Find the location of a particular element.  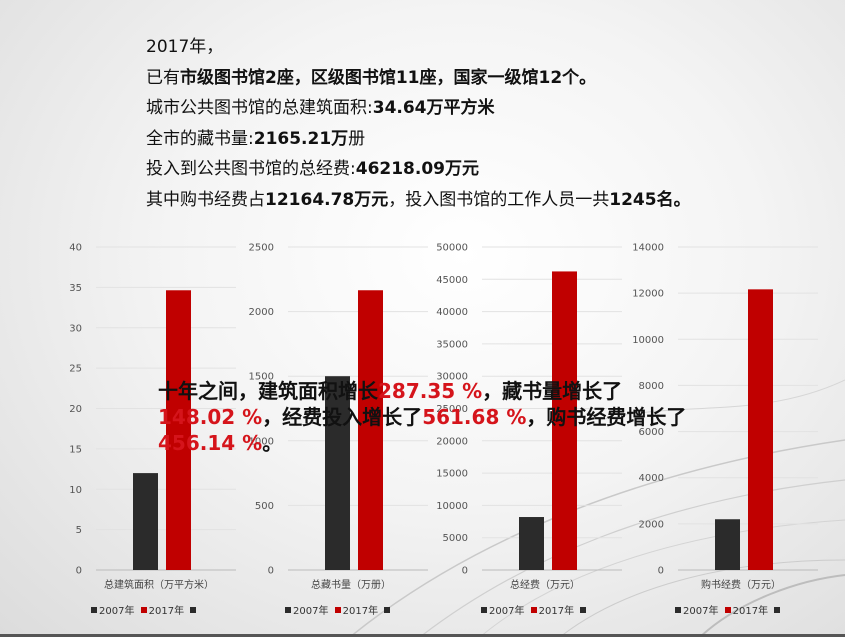

intro-line-5: 投入到公共图书馆的总经费:46218.09万元 is located at coordinates (418, 169).